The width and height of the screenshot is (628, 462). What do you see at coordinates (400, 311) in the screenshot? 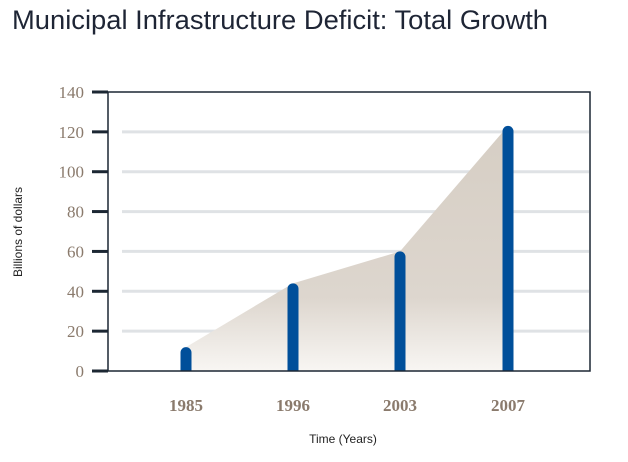
I see `bar-2003` at bounding box center [400, 311].